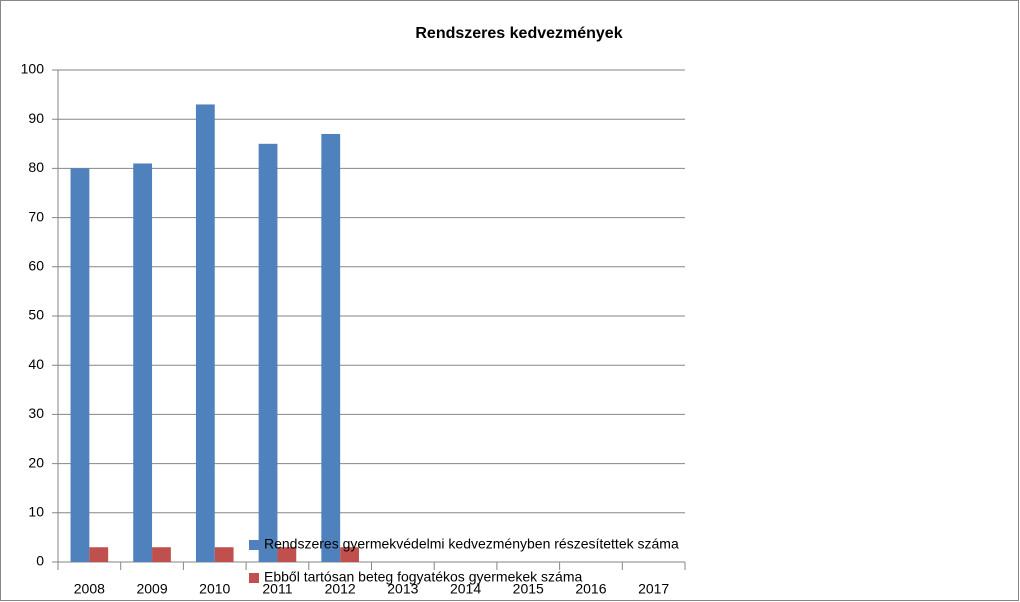 The width and height of the screenshot is (1020, 602). What do you see at coordinates (36, 118) in the screenshot?
I see `y-tick-label: 90` at bounding box center [36, 118].